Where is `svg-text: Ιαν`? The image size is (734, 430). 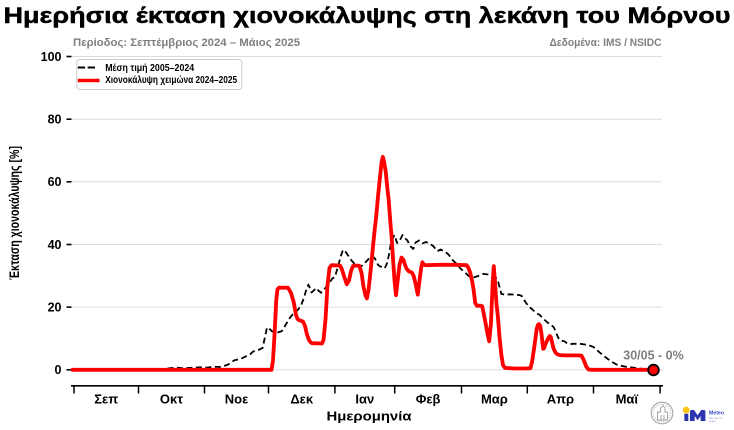
svg-text: Ιαν is located at coordinates (364, 399).